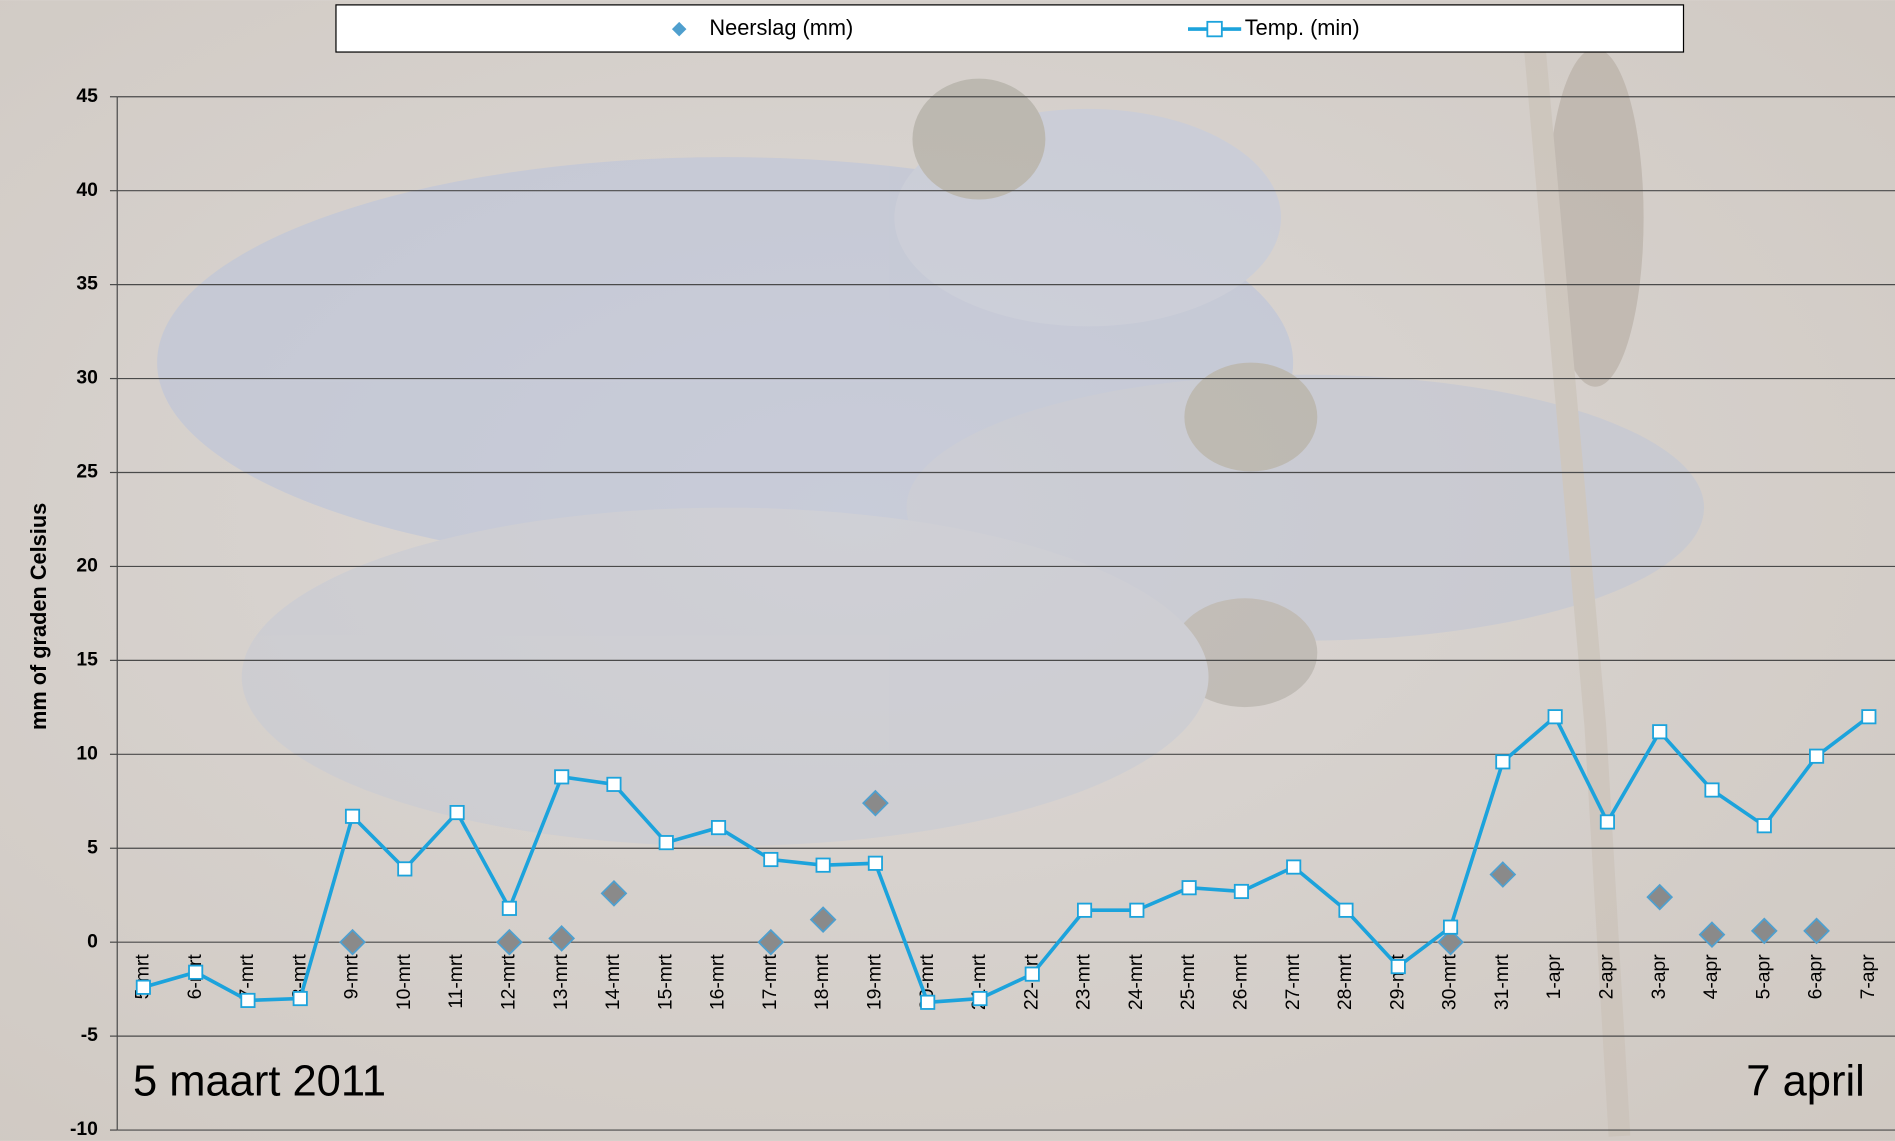  What do you see at coordinates (1214, 29) in the screenshot?
I see `legend-marker` at bounding box center [1214, 29].